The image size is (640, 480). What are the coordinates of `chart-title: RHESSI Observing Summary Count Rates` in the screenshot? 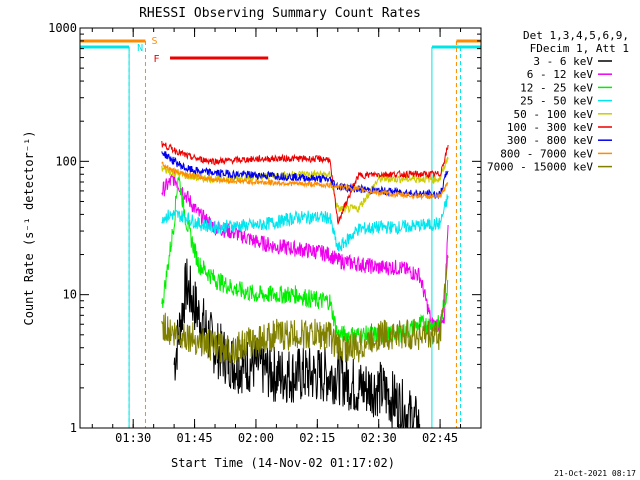 It's located at (280, 13).